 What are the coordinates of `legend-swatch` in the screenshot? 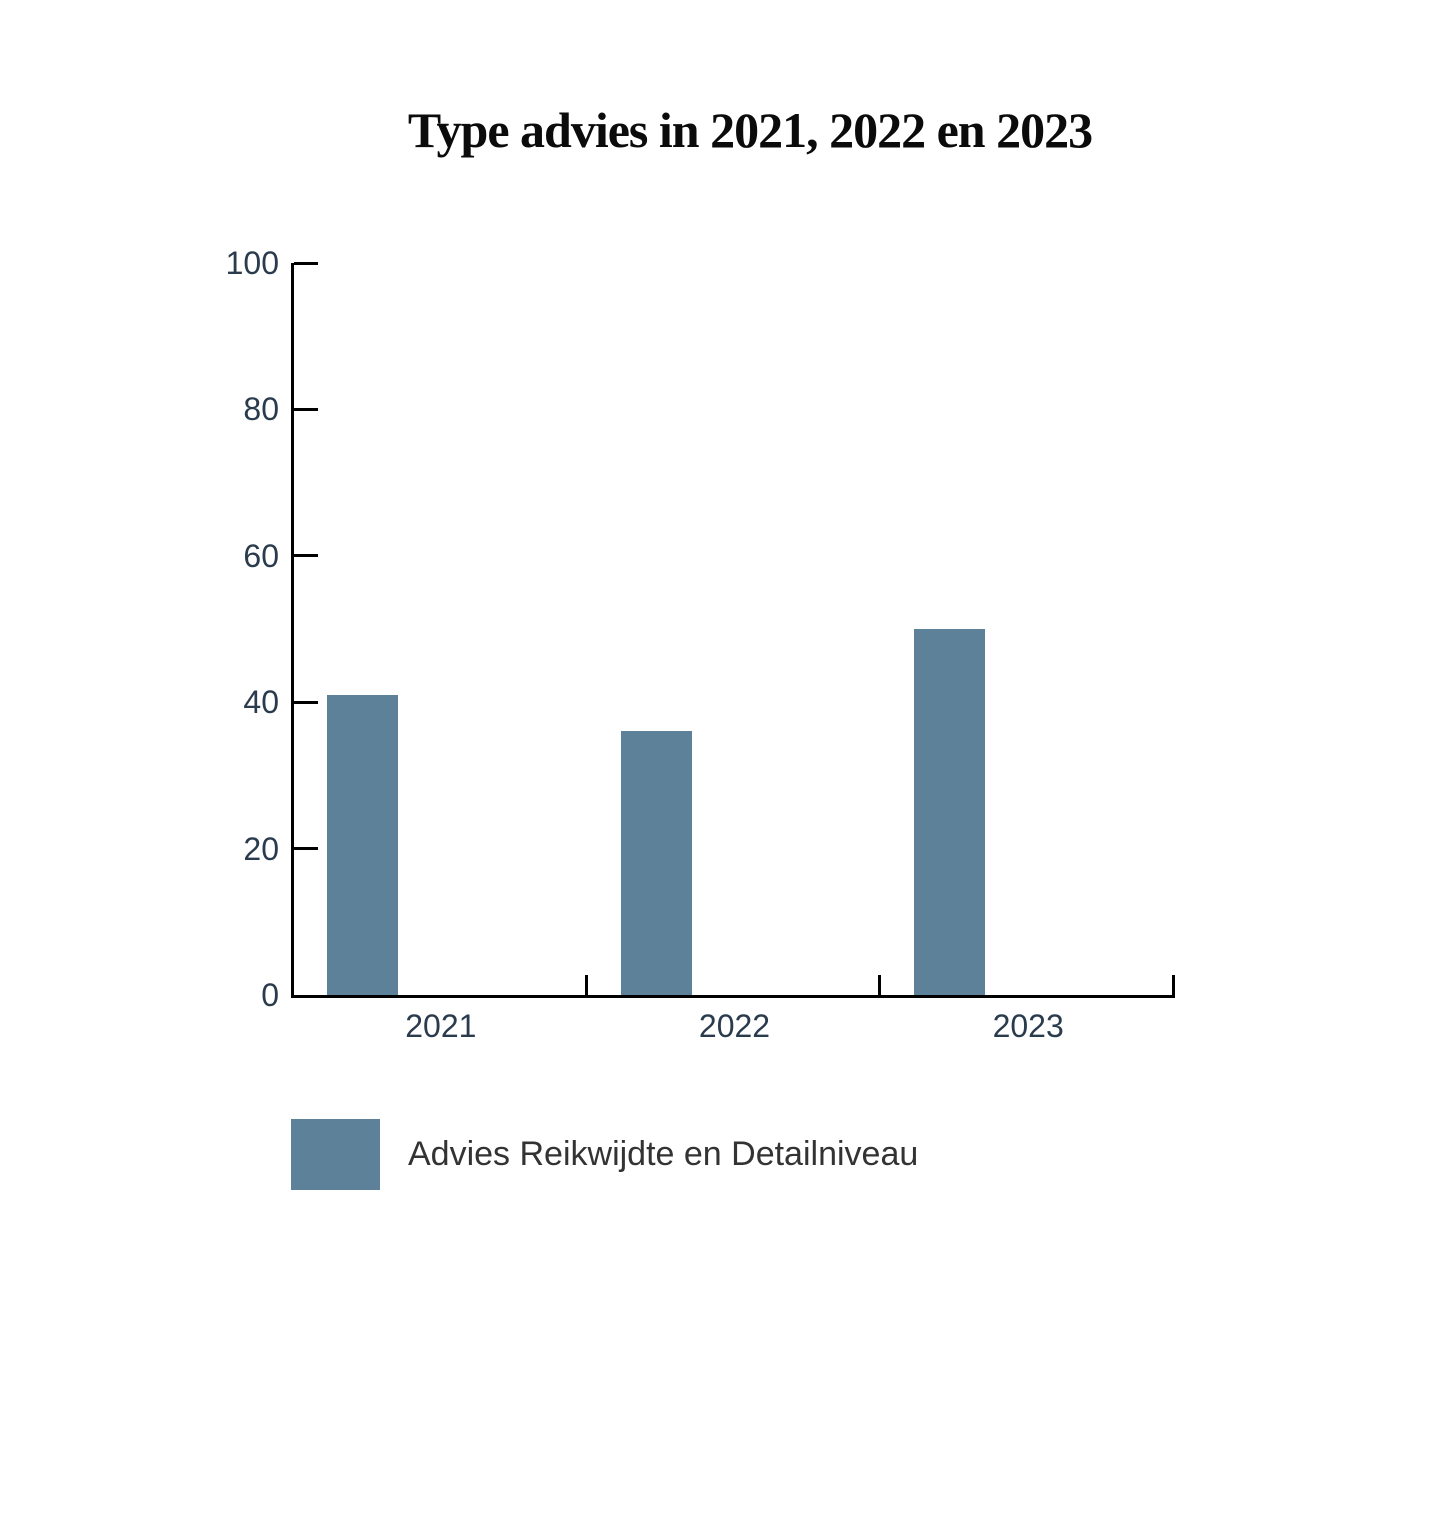 It's located at (335, 1154).